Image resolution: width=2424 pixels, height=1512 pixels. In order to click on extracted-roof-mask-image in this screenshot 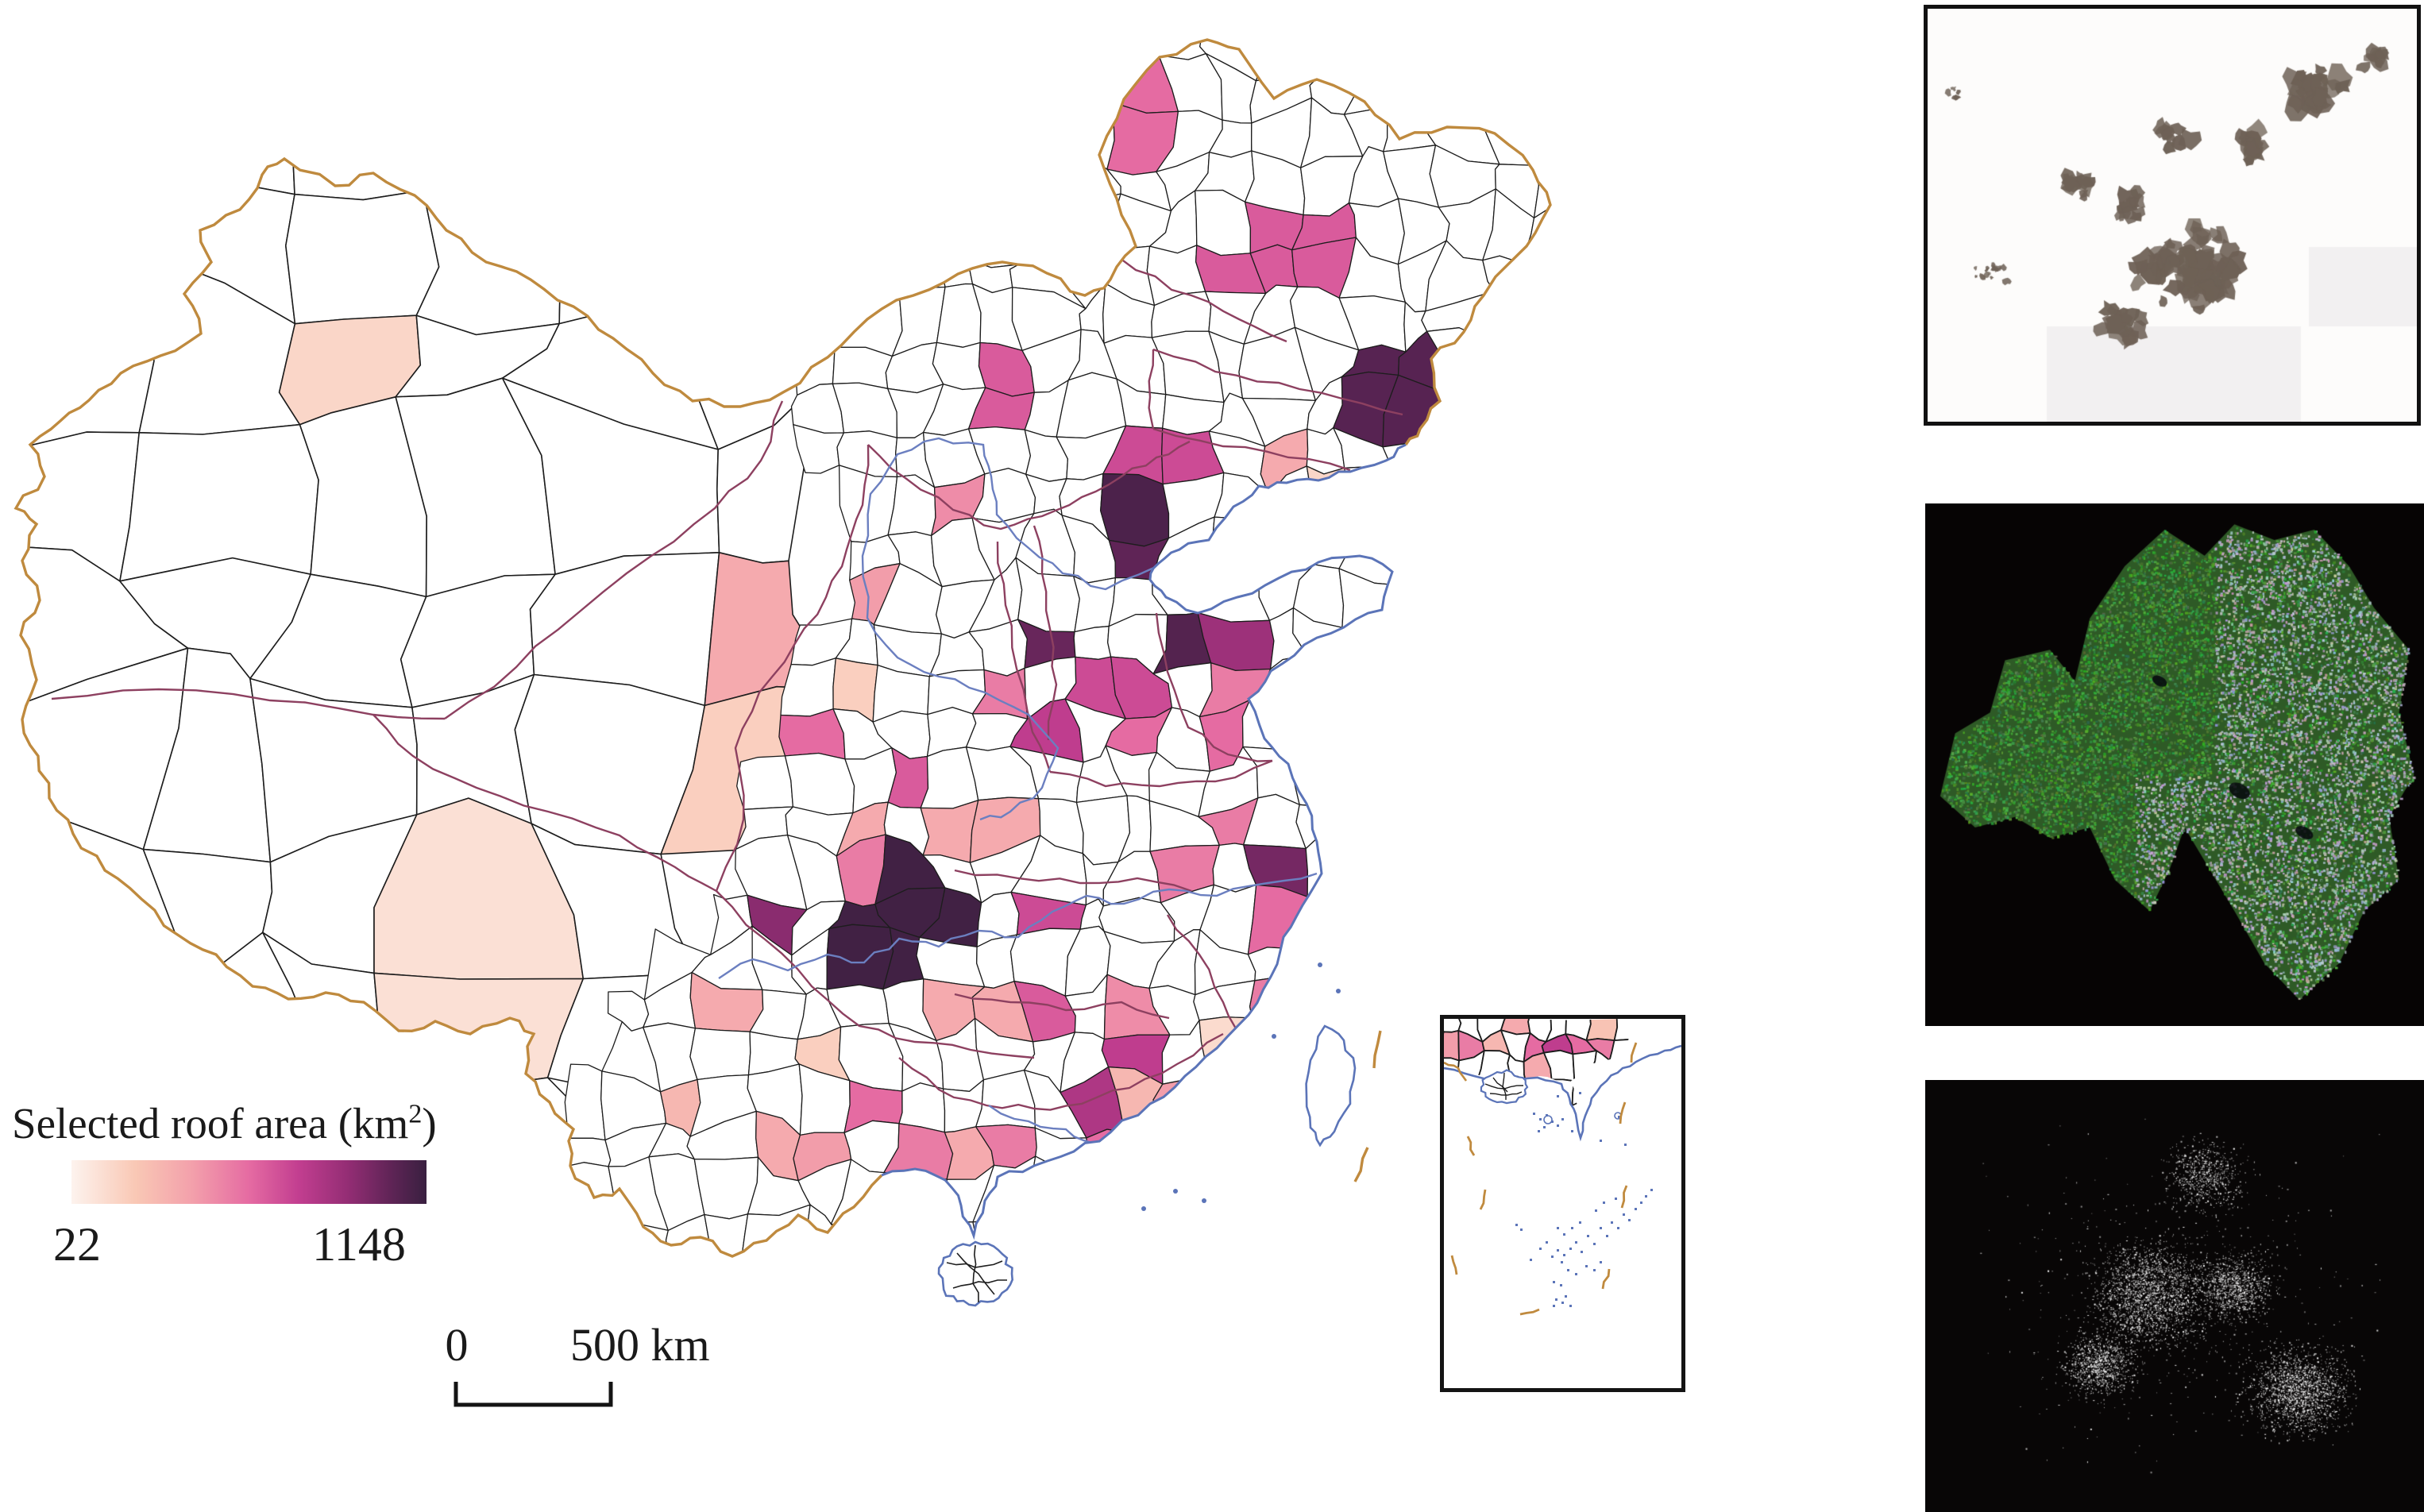, I will do `click(2174, 1296)`.